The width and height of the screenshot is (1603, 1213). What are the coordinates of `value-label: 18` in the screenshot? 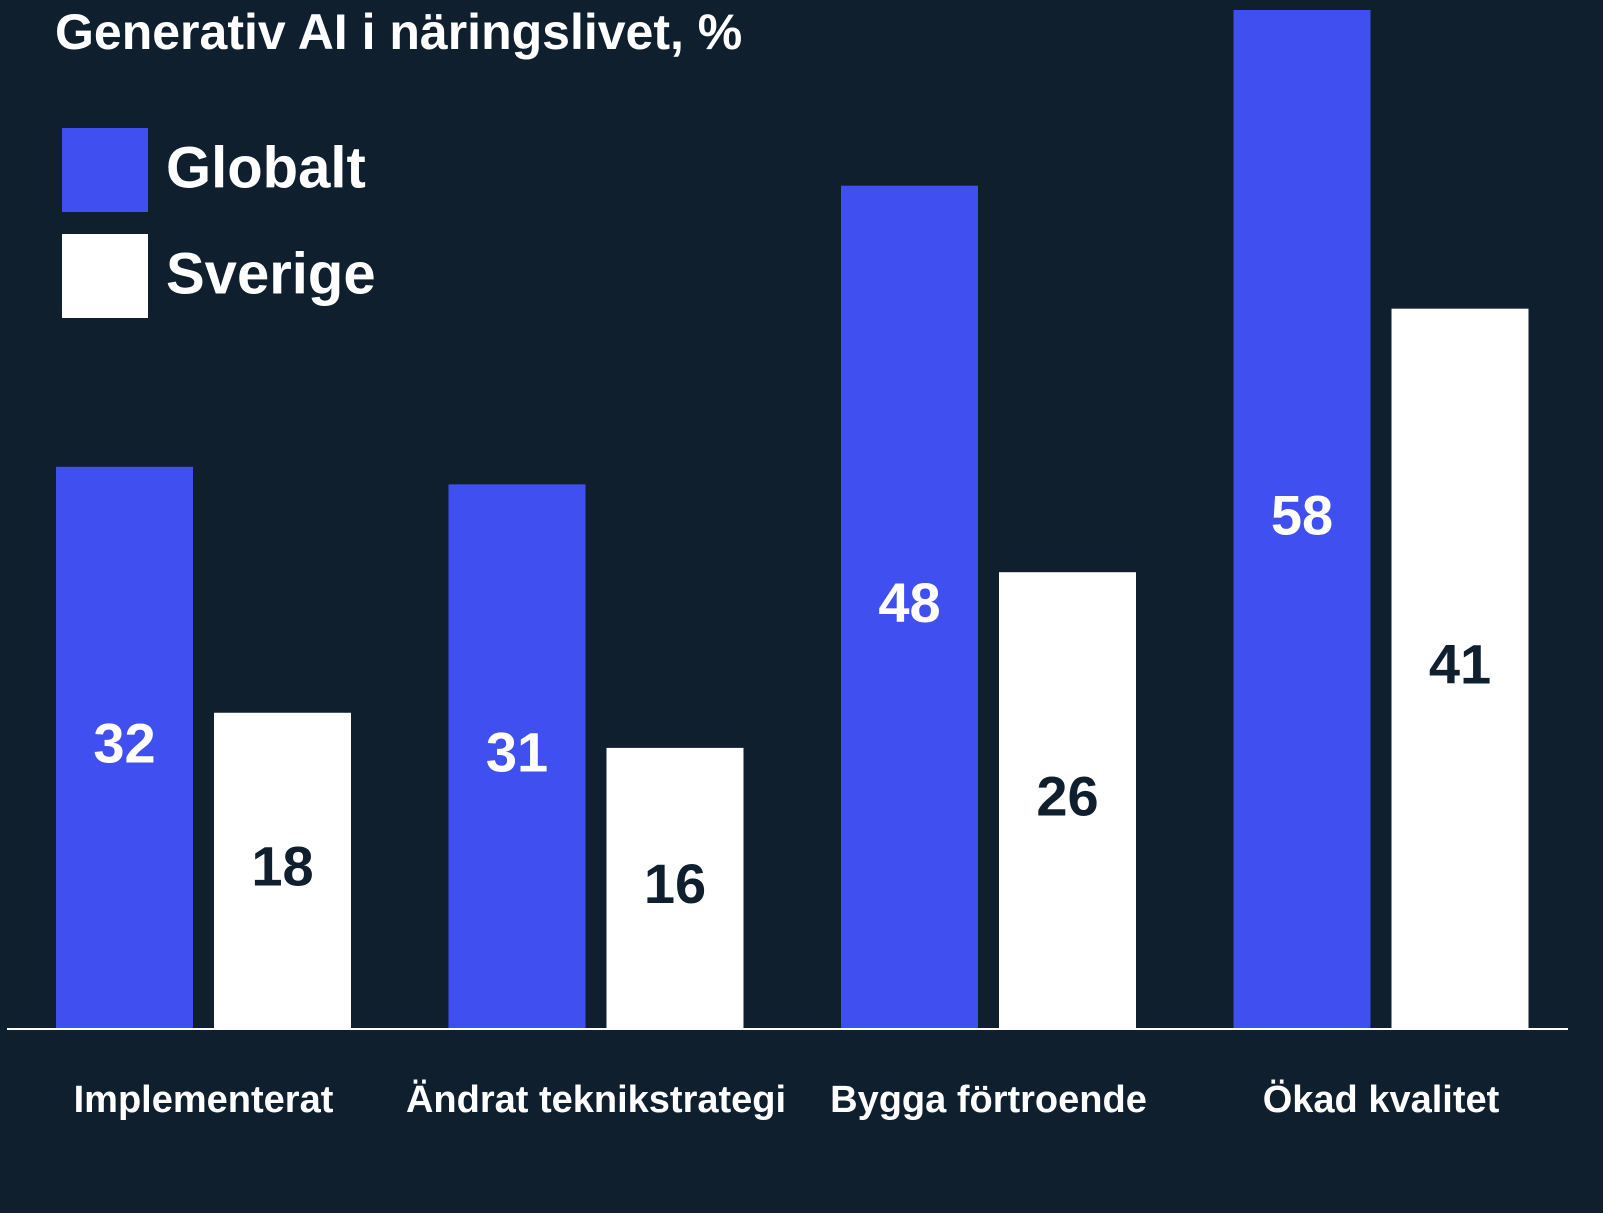 It's located at (282, 866).